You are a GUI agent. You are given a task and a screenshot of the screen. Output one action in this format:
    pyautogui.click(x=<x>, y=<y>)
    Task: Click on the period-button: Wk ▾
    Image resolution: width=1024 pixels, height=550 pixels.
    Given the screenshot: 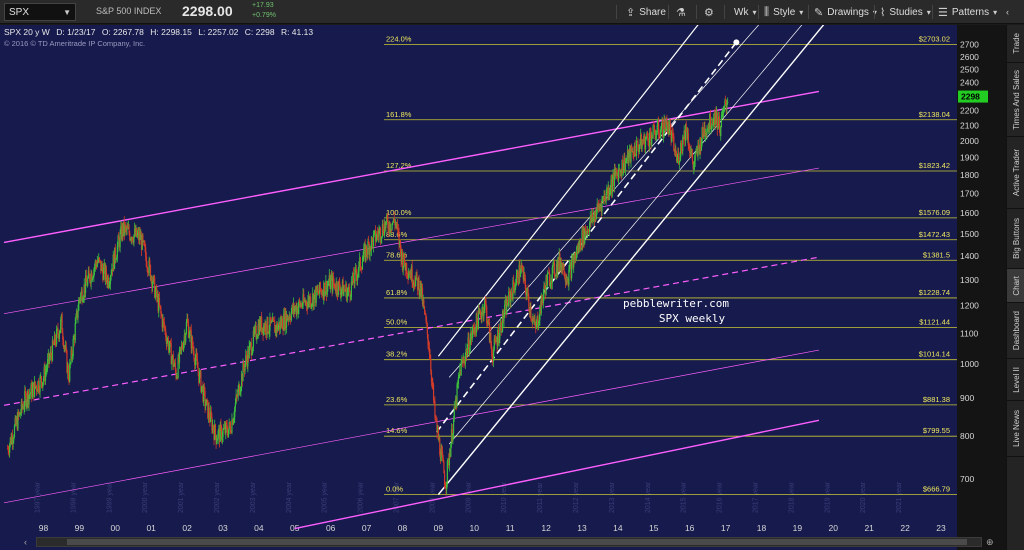 What is the action you would take?
    pyautogui.click(x=745, y=12)
    